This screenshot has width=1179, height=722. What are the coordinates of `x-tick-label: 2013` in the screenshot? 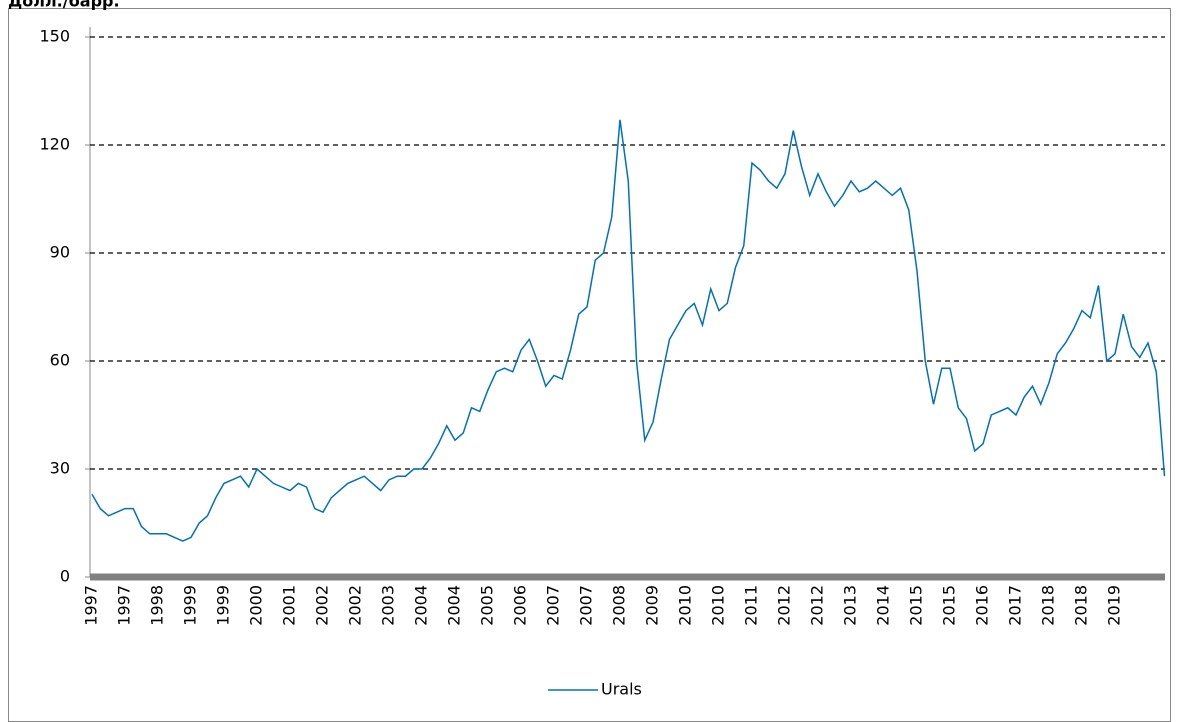 It's located at (850, 605).